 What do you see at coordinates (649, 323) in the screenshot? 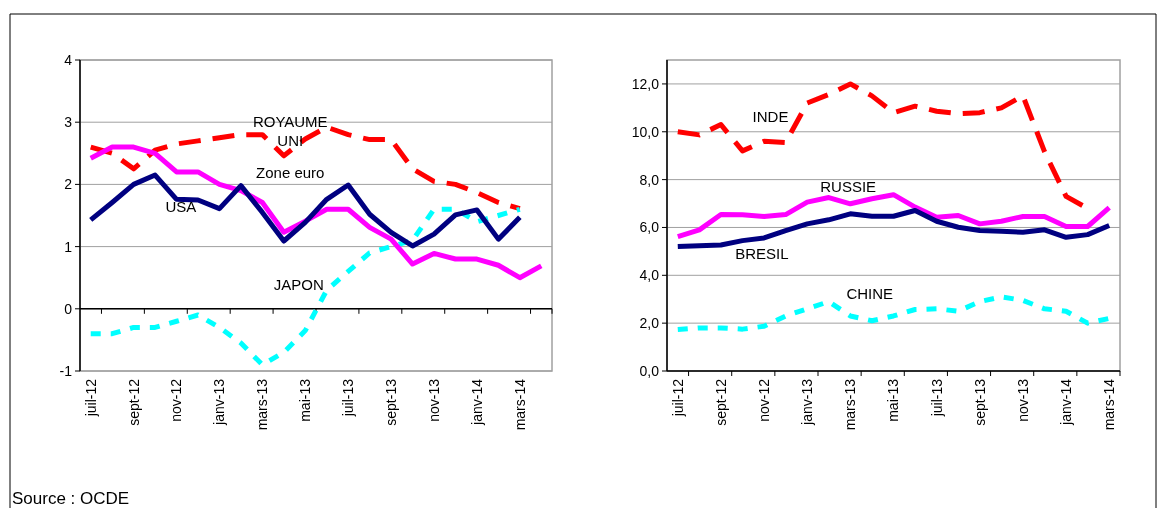
I see `y-tick-label: 2,0` at bounding box center [649, 323].